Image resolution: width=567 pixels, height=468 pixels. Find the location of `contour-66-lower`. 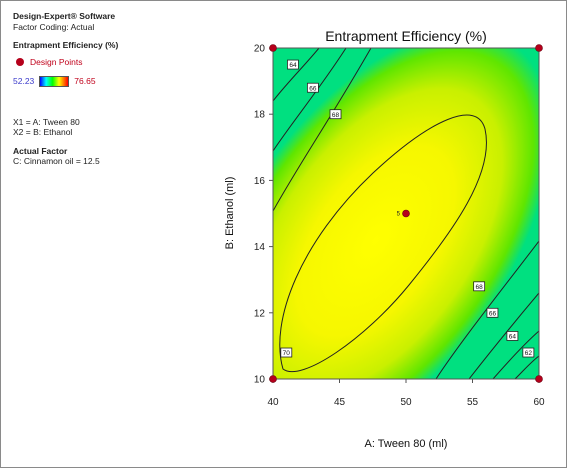

contour-66-lower is located at coordinates (503, 335).